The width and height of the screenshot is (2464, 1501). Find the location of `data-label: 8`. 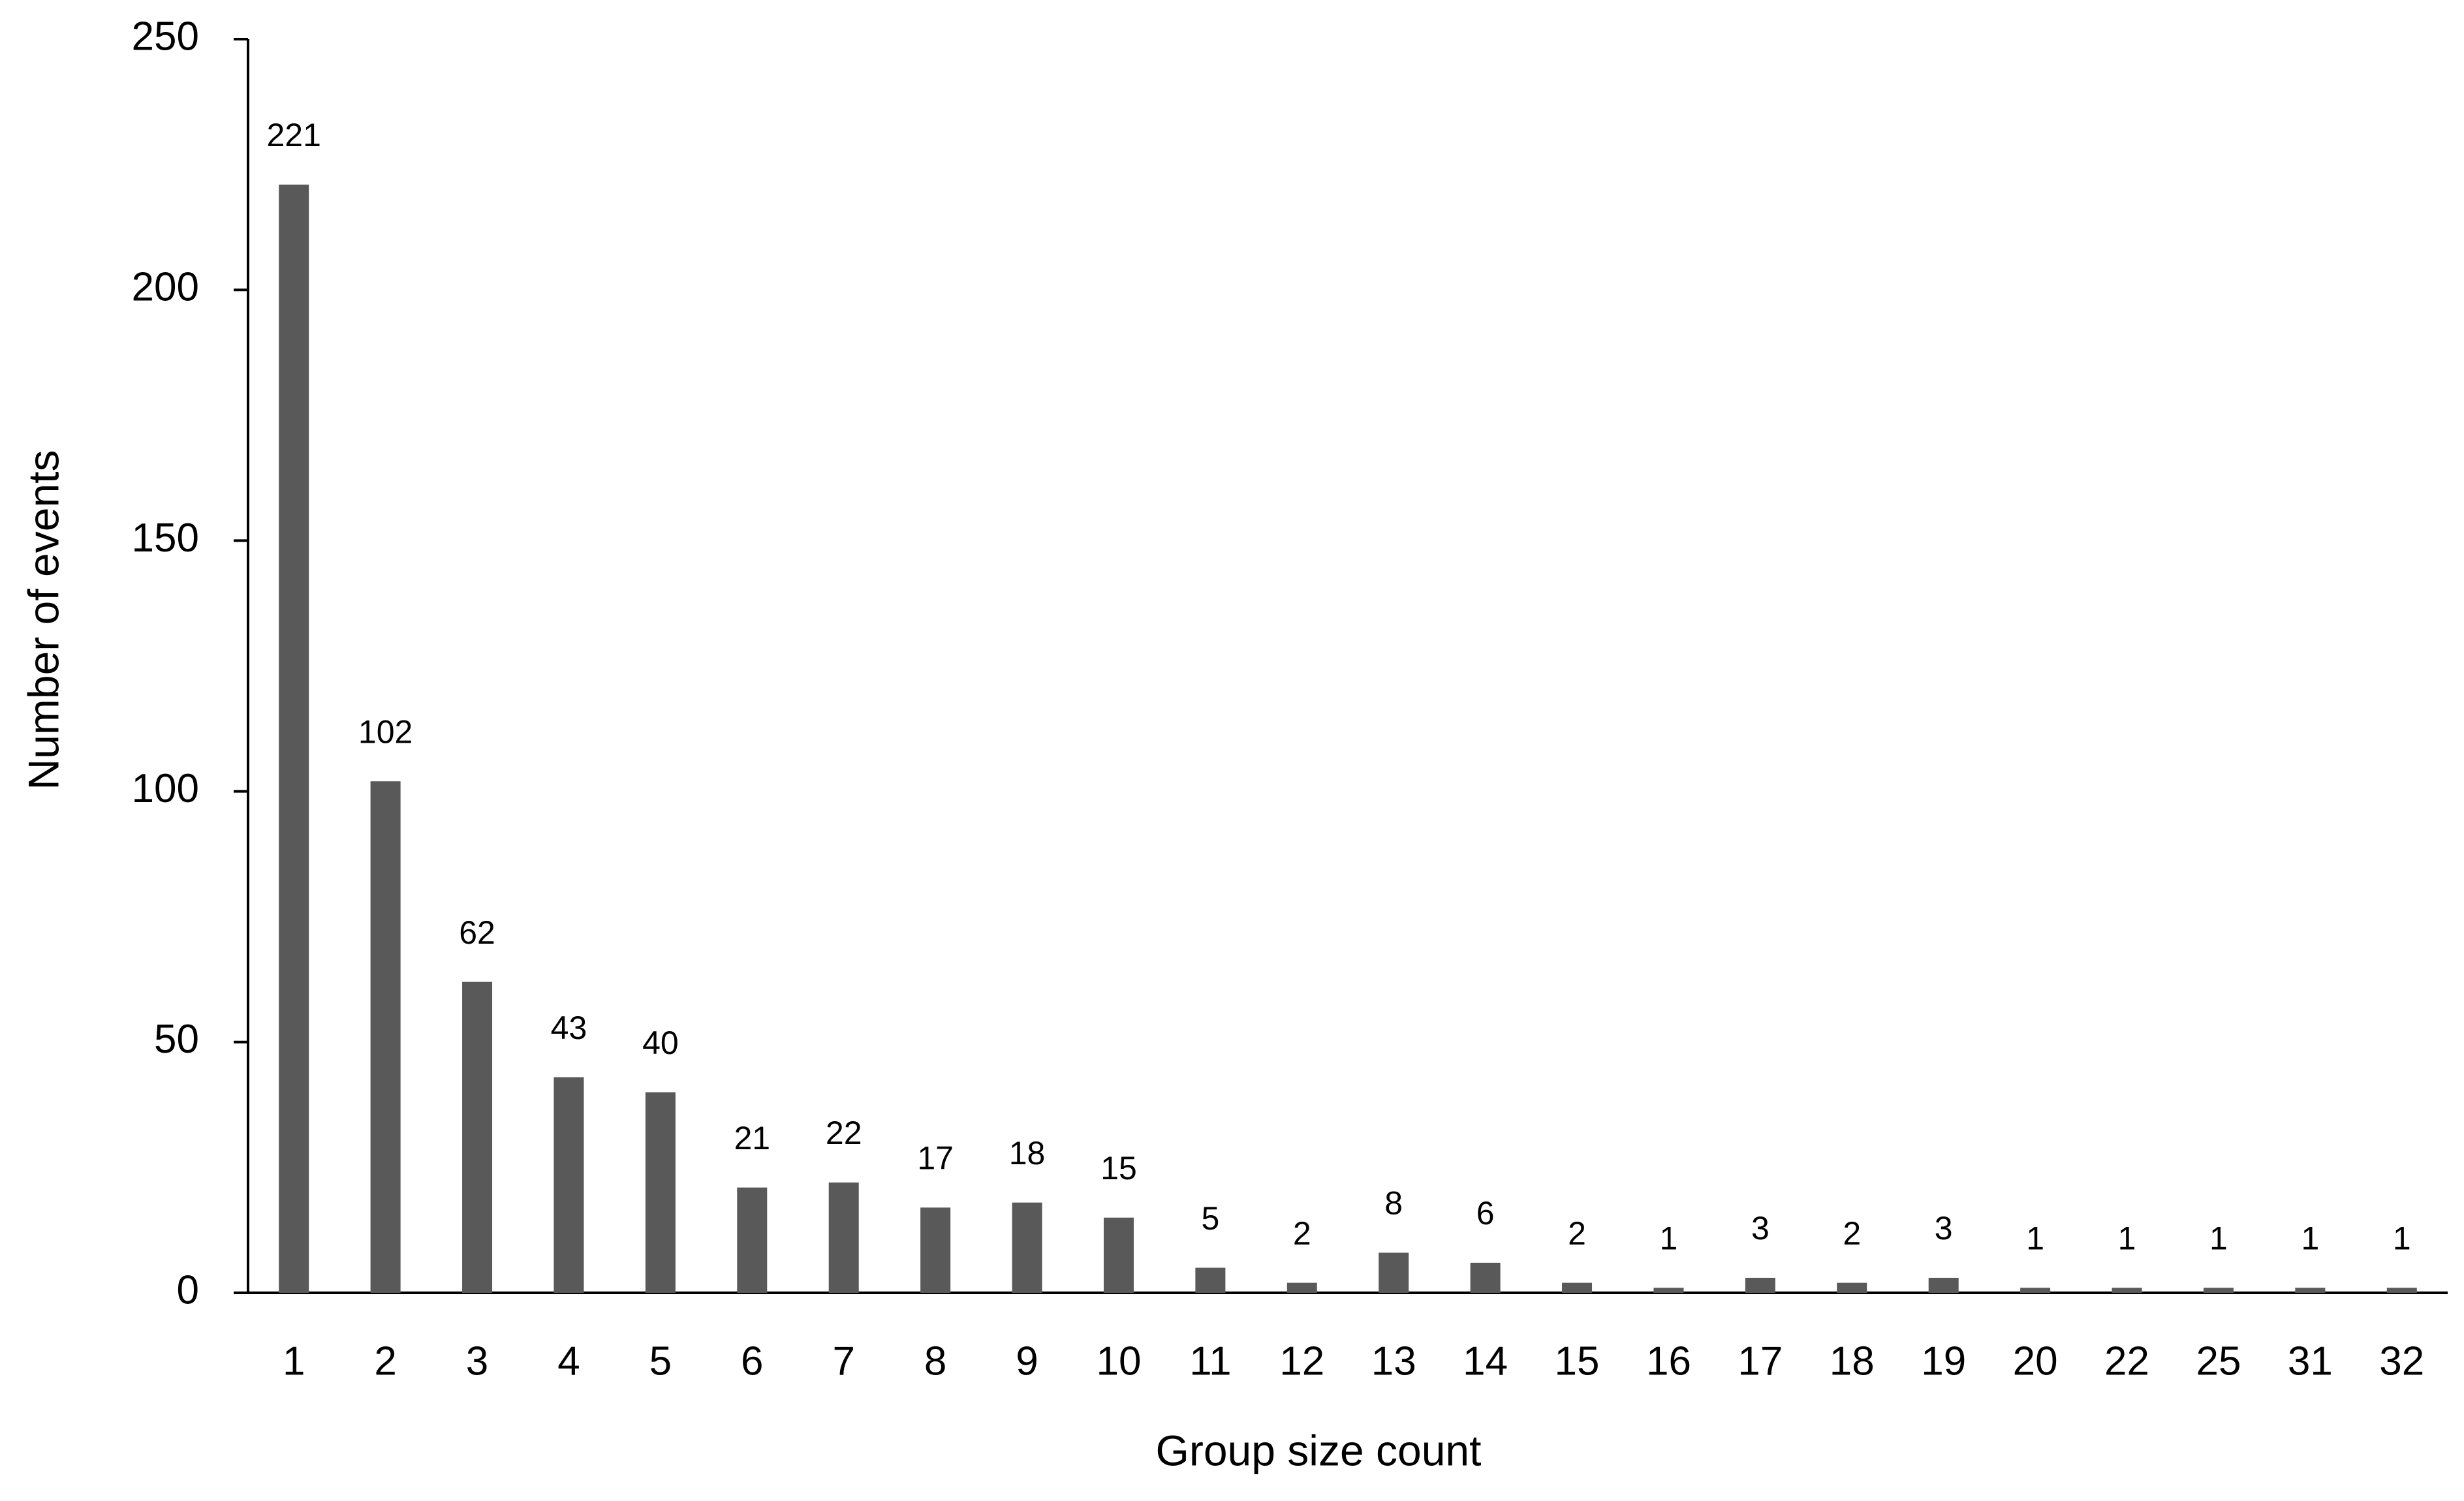

data-label: 8 is located at coordinates (1393, 1203).